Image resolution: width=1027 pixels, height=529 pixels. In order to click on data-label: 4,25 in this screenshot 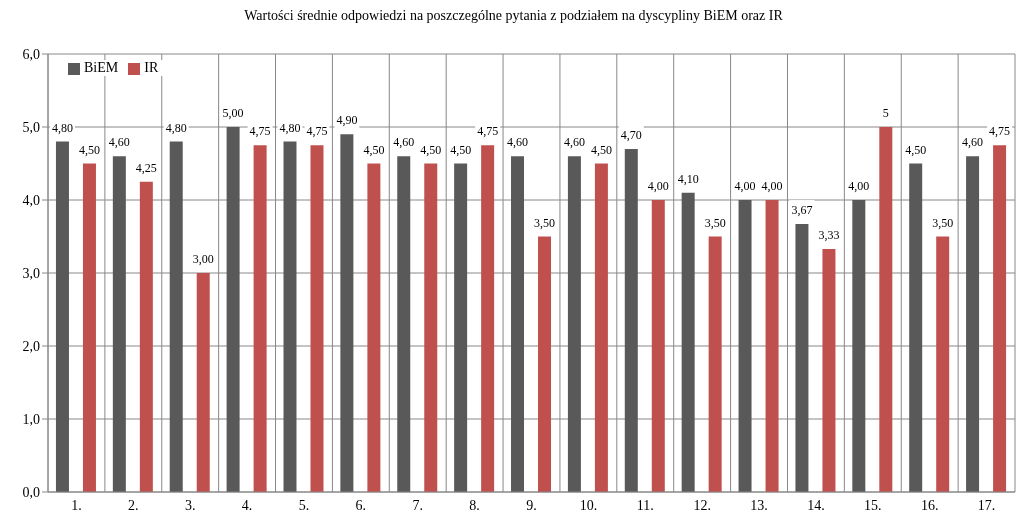, I will do `click(146, 167)`.